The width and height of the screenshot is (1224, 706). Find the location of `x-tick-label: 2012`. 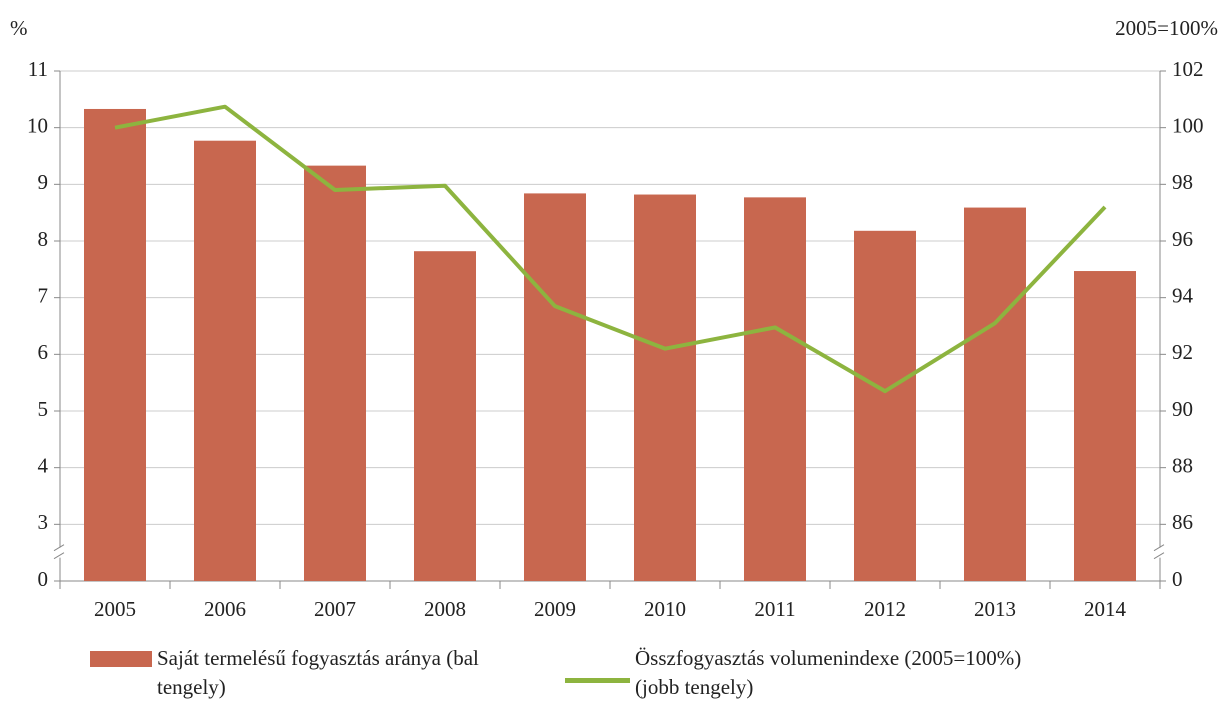

x-tick-label: 2012 is located at coordinates (885, 609).